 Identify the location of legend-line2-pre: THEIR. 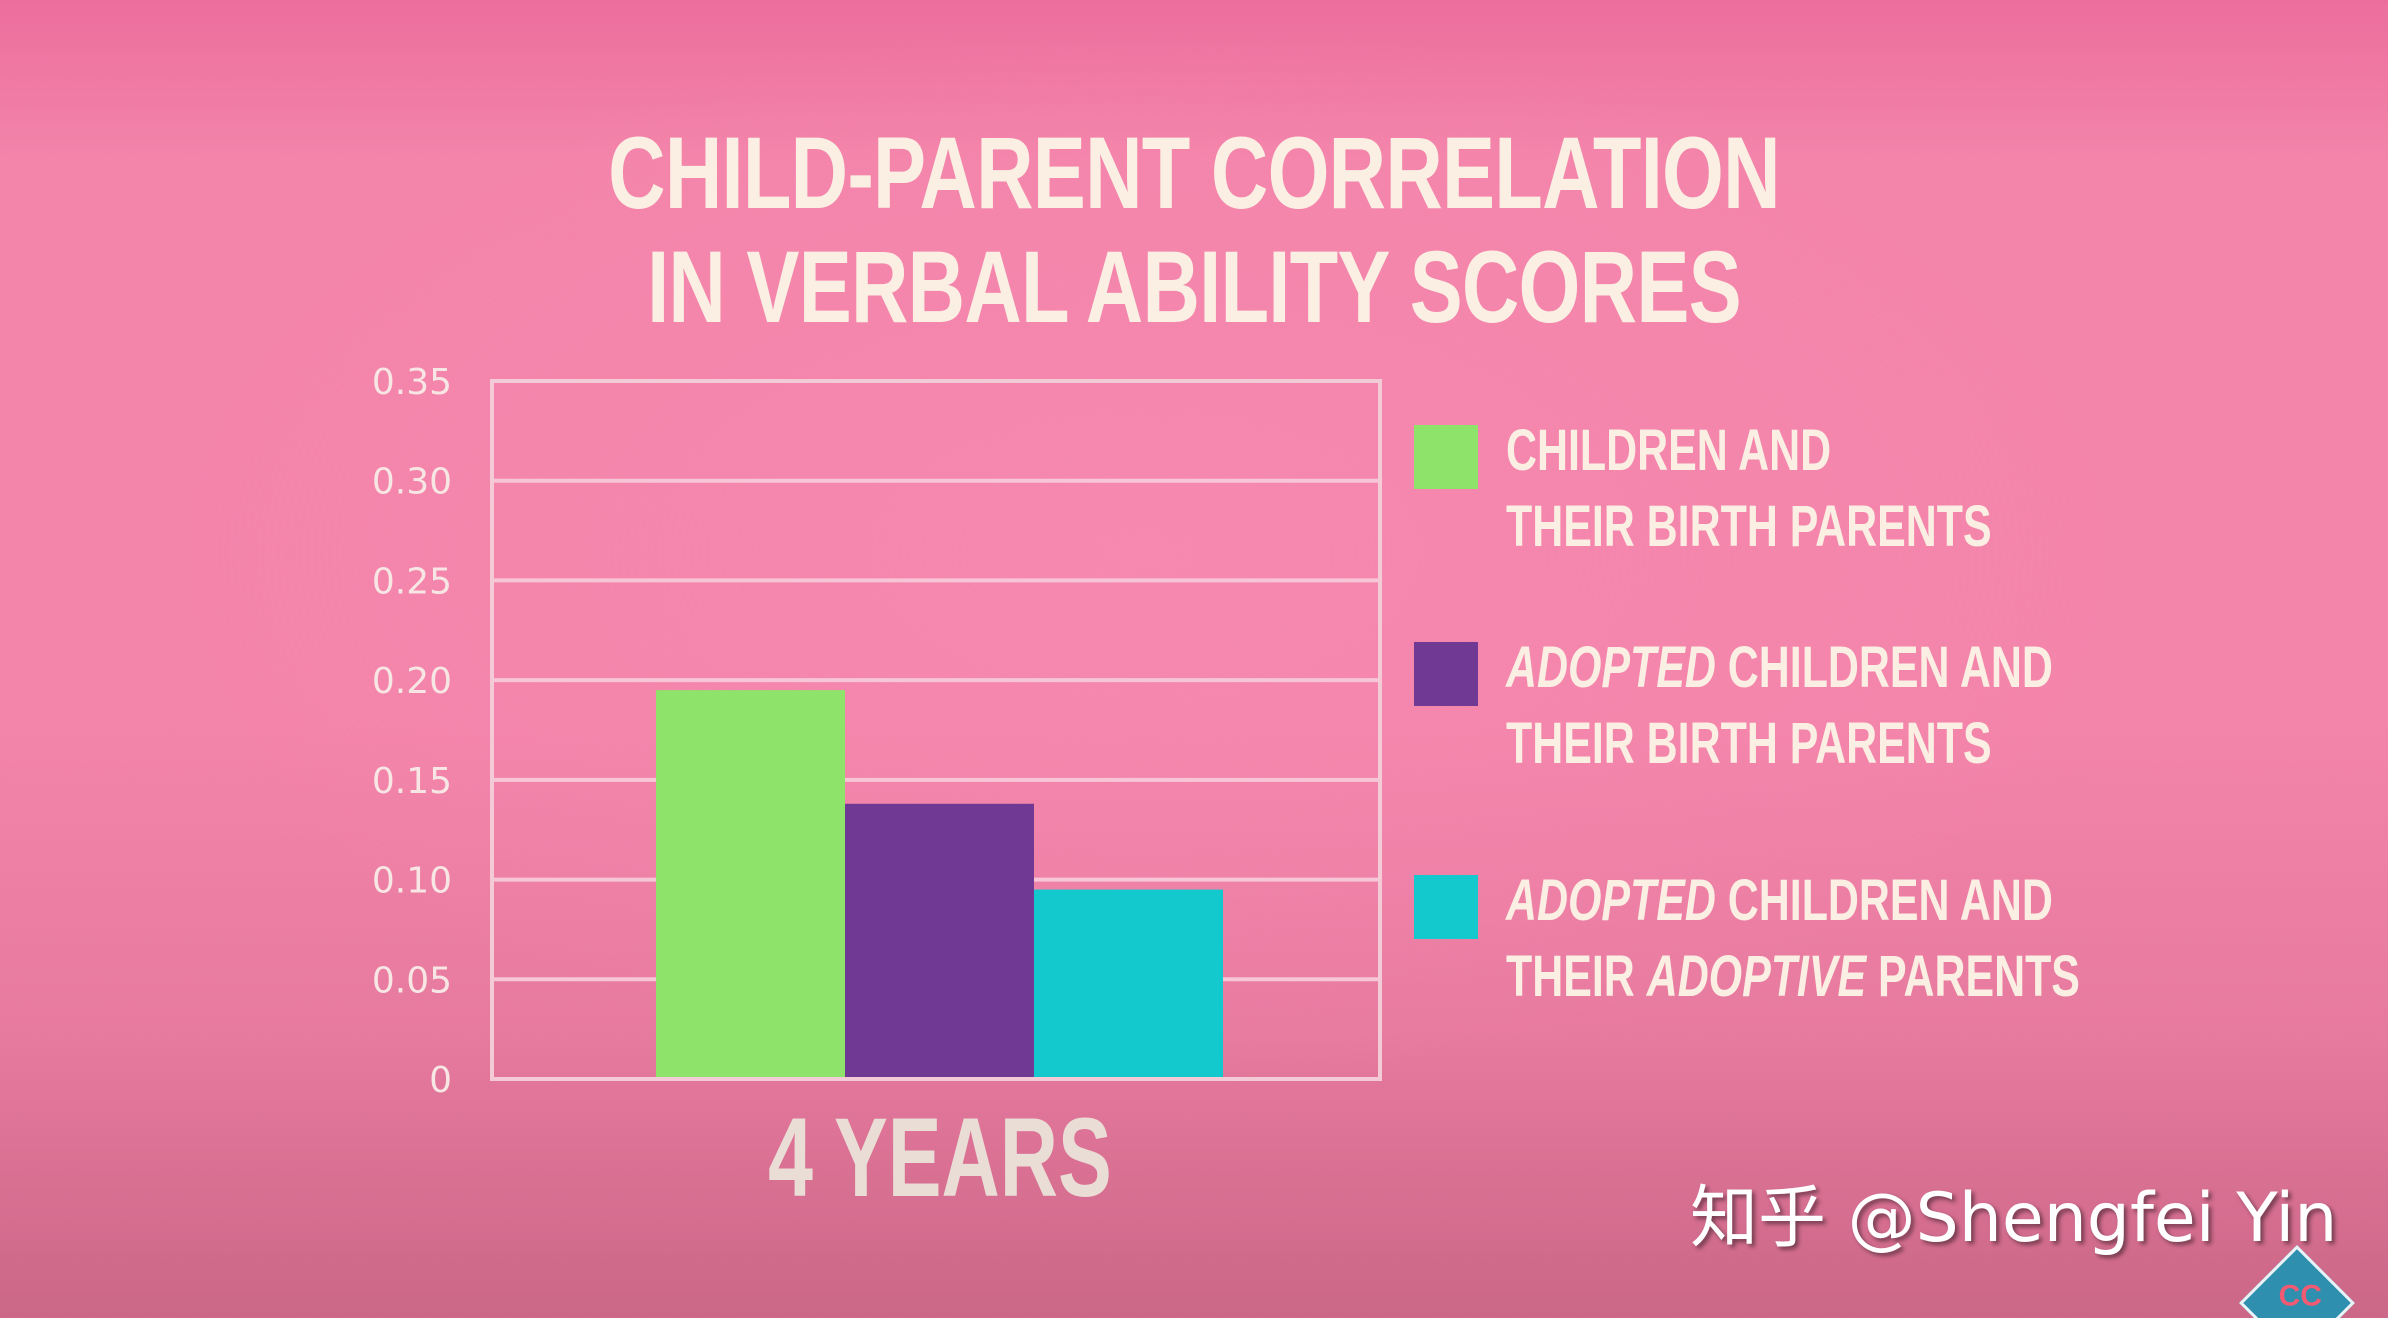
(1576, 976).